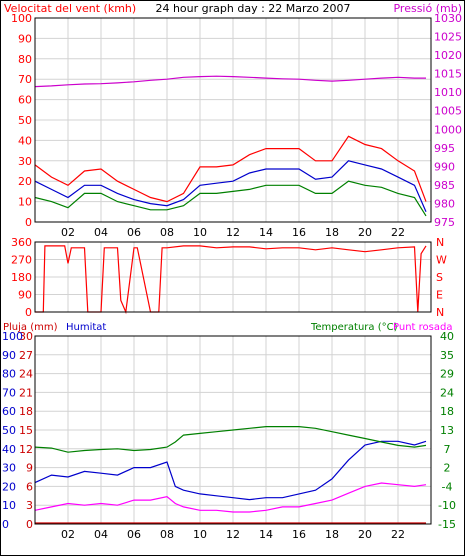 Image resolution: width=465 pixels, height=556 pixels. What do you see at coordinates (448, 37) in the screenshot?
I see `pressure-tick-1025: 1025` at bounding box center [448, 37].